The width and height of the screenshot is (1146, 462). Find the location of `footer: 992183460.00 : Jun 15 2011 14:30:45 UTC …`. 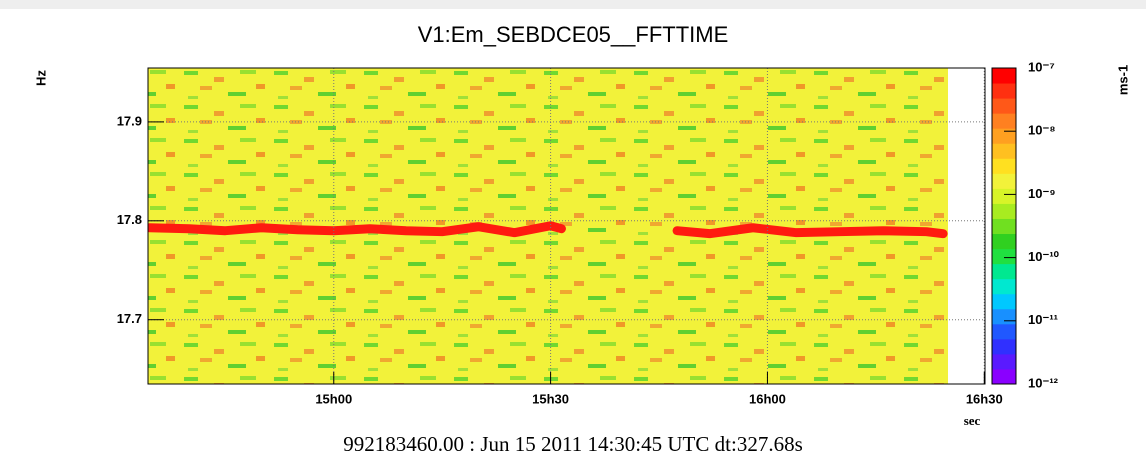

footer: 992183460.00 : Jun 15 2011 14:30:45 UTC … is located at coordinates (573, 444).